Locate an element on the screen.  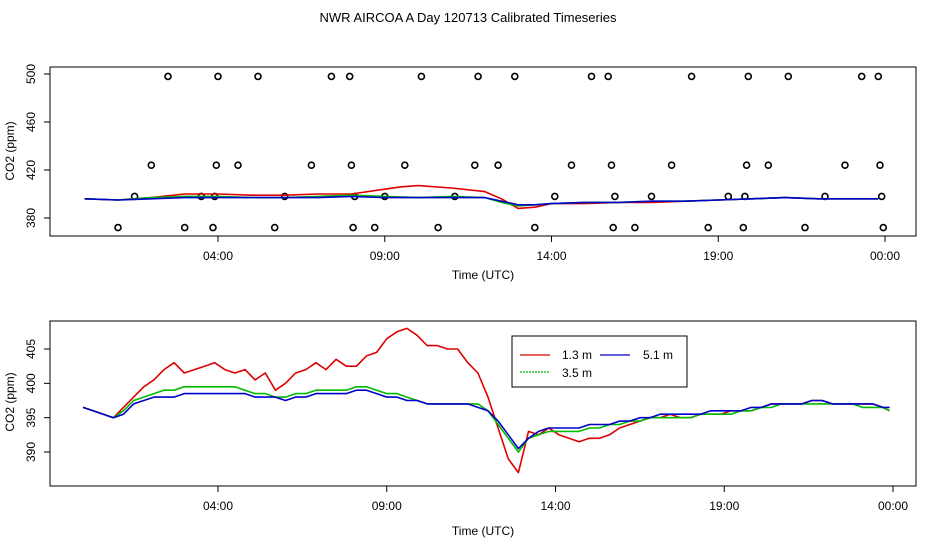
y-axis-label-bottom: CO2 (ppm) is located at coordinates (10, 401).